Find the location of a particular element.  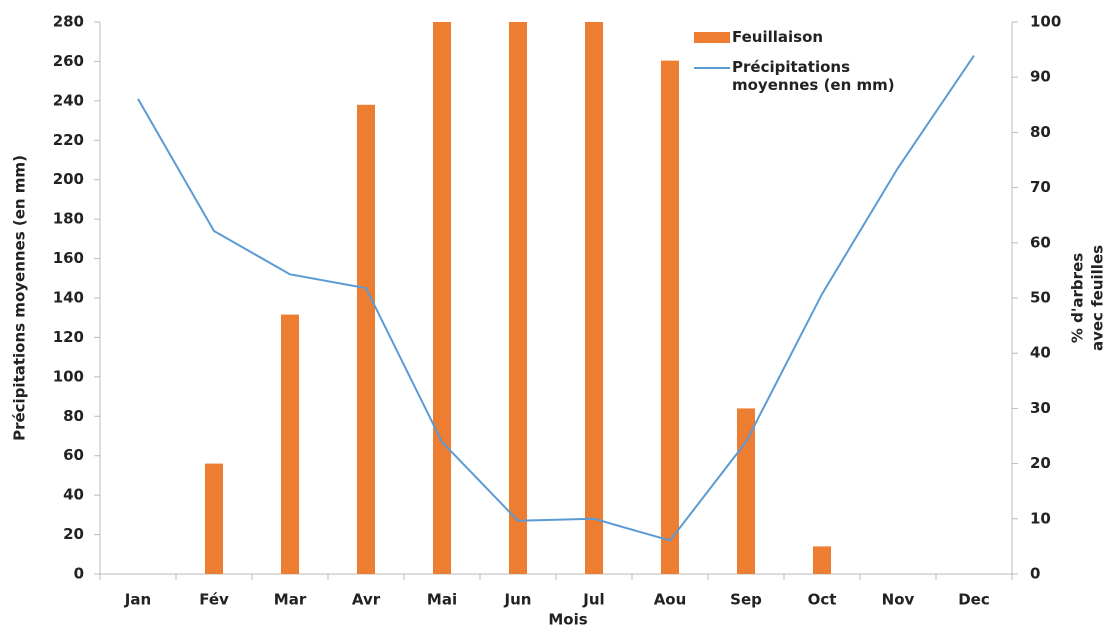

y-tick-label: 160 is located at coordinates (68, 258).